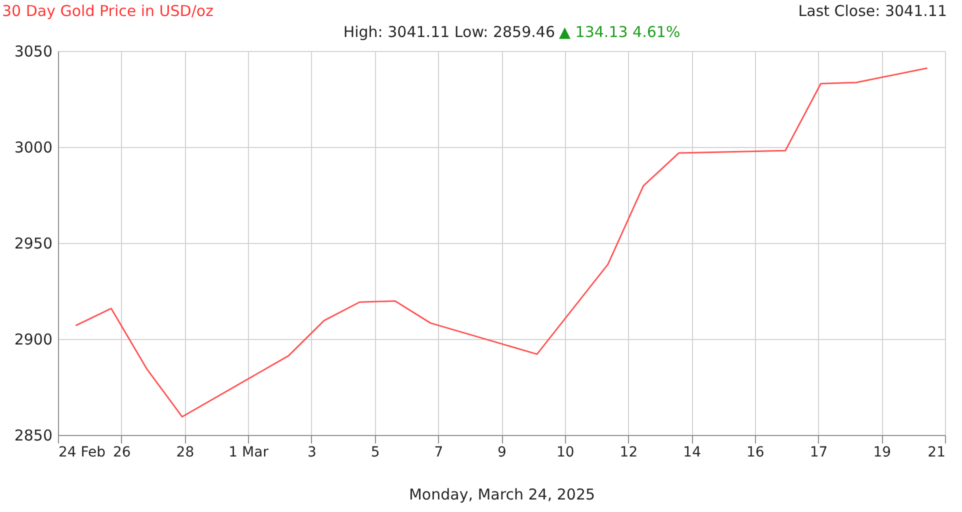 The height and width of the screenshot is (512, 962). What do you see at coordinates (185, 452) in the screenshot?
I see `x-tick-label: 28` at bounding box center [185, 452].